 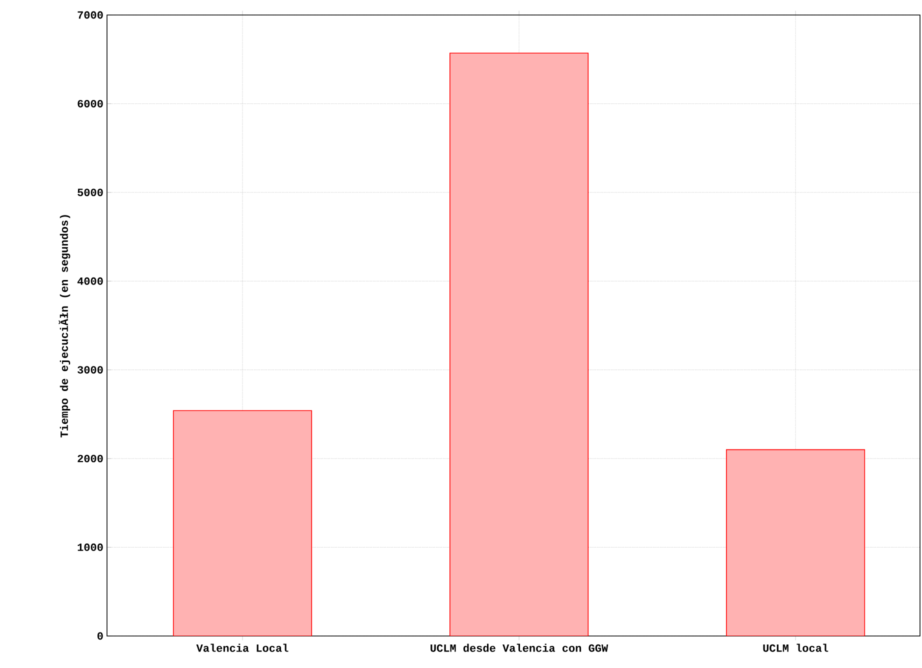 I want to click on x-tick-label: UCLM desde Valencia con GGW, so click(x=519, y=648).